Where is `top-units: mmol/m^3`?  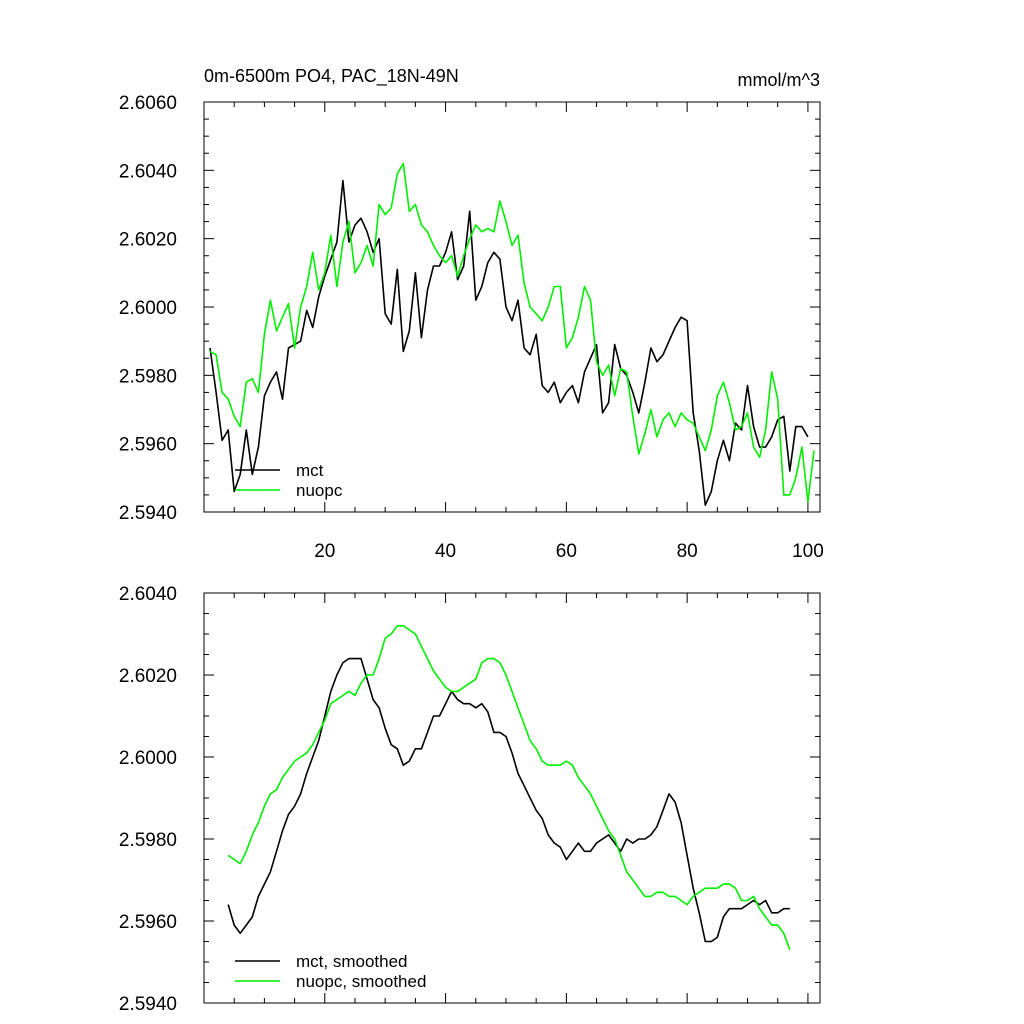
top-units: mmol/m^3 is located at coordinates (779, 80).